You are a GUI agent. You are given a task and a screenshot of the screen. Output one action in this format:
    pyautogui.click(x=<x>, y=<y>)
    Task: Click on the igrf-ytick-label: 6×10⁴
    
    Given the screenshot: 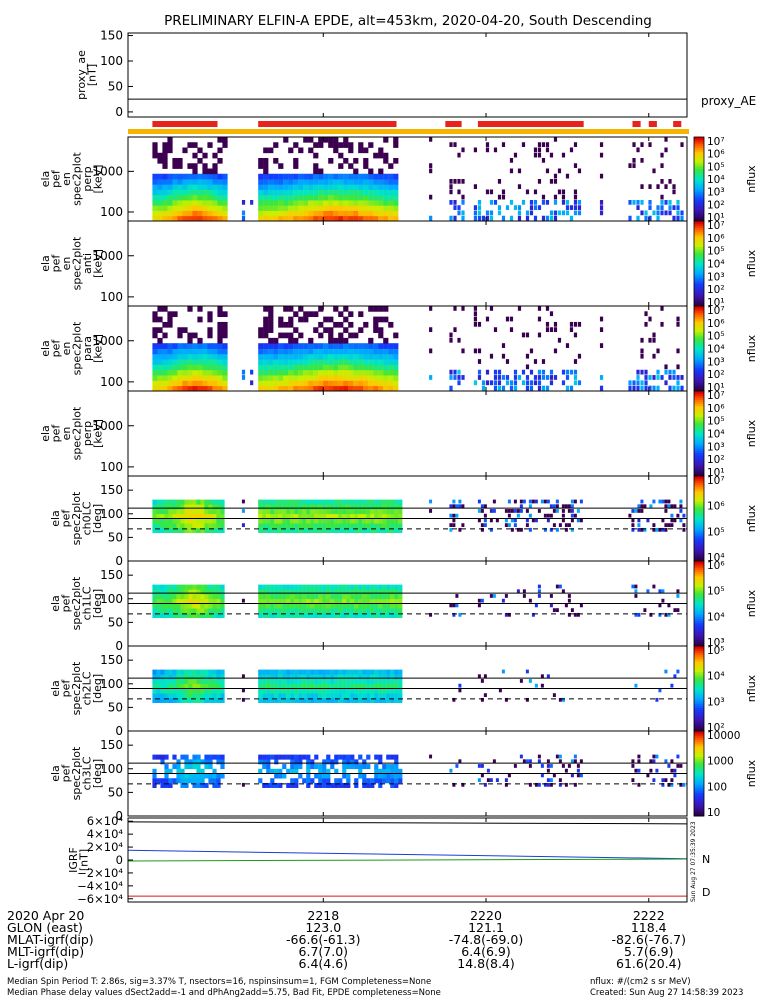 What is the action you would take?
    pyautogui.click(x=105, y=821)
    